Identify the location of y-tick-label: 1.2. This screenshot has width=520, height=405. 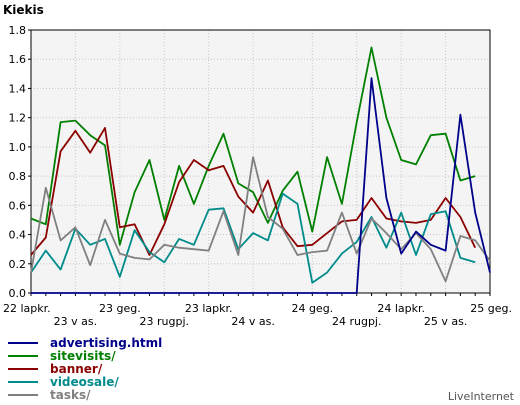
(18, 118).